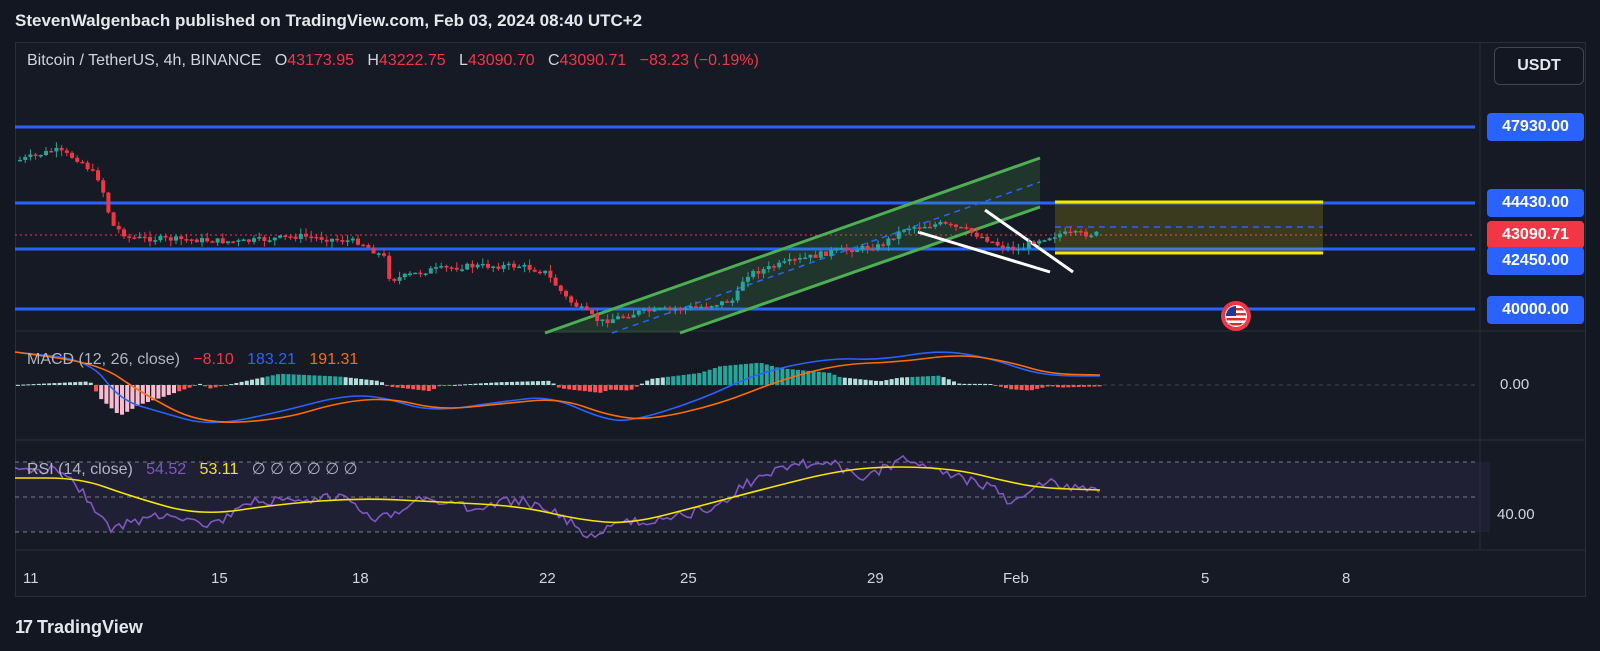 This screenshot has width=1600, height=651. I want to click on rsi-legend: RSI (14, close) 54.52 53.11 ∅ ∅ ∅ ∅ ∅ ∅, so click(192, 469).